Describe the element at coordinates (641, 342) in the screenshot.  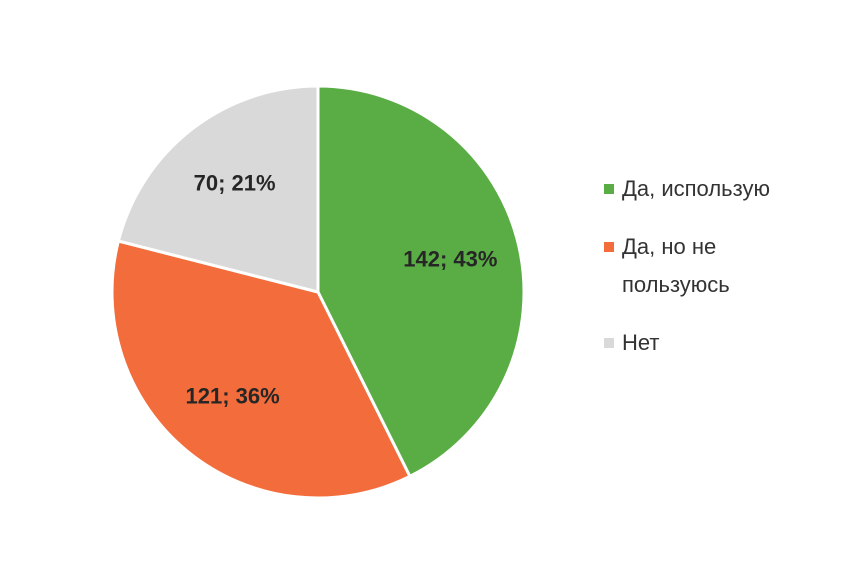
I see `legend-label: Нет` at that location.